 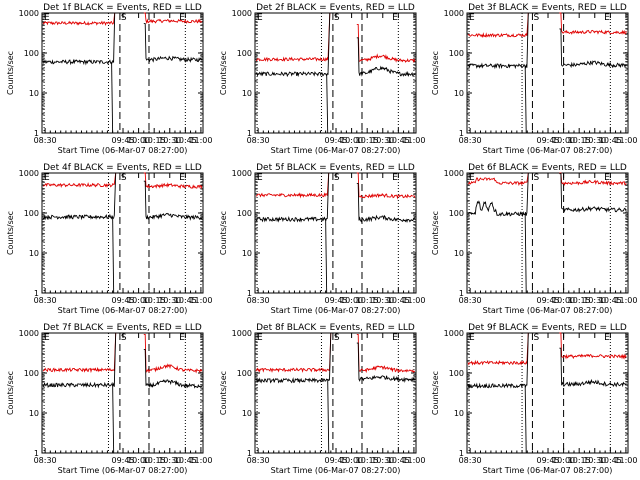 What do you see at coordinates (335, 168) in the screenshot?
I see `panel-title: Det 5f BLACK = Events, RED = LLD` at bounding box center [335, 168].